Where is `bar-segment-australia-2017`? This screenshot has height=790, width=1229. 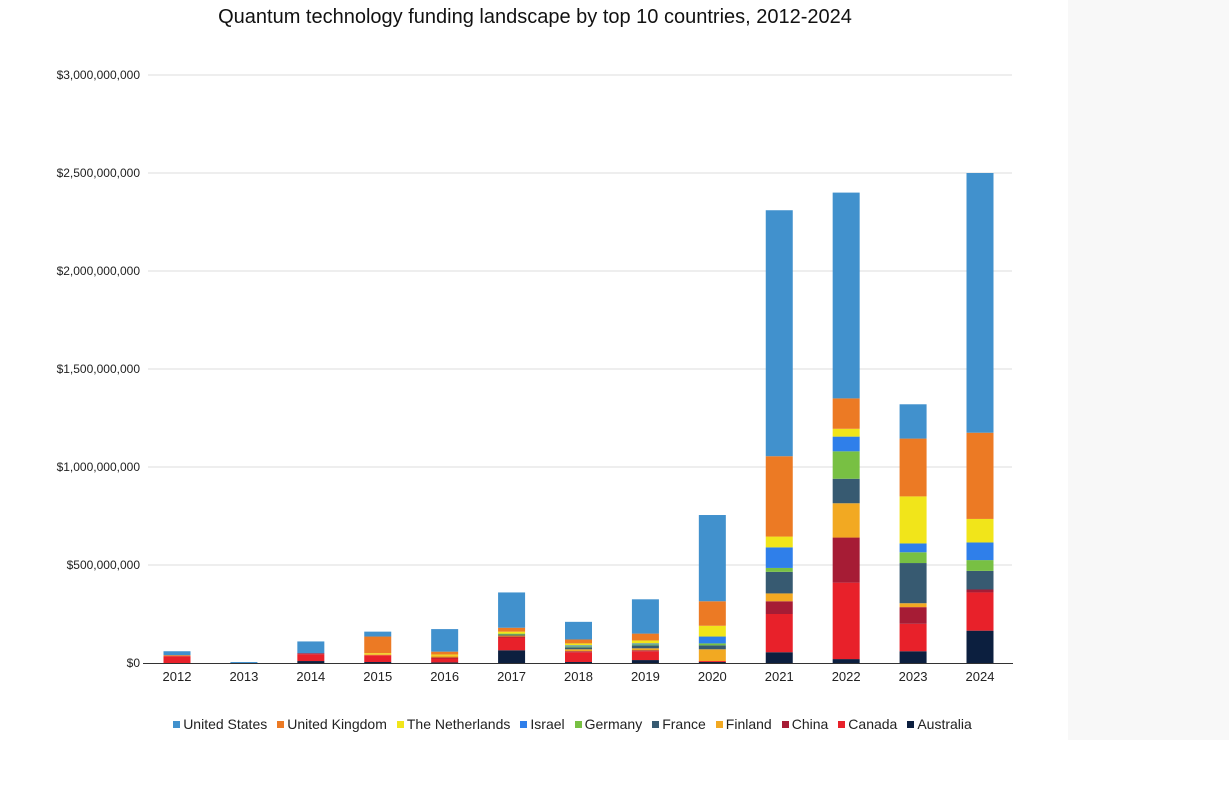 bar-segment-australia-2017 is located at coordinates (512, 656).